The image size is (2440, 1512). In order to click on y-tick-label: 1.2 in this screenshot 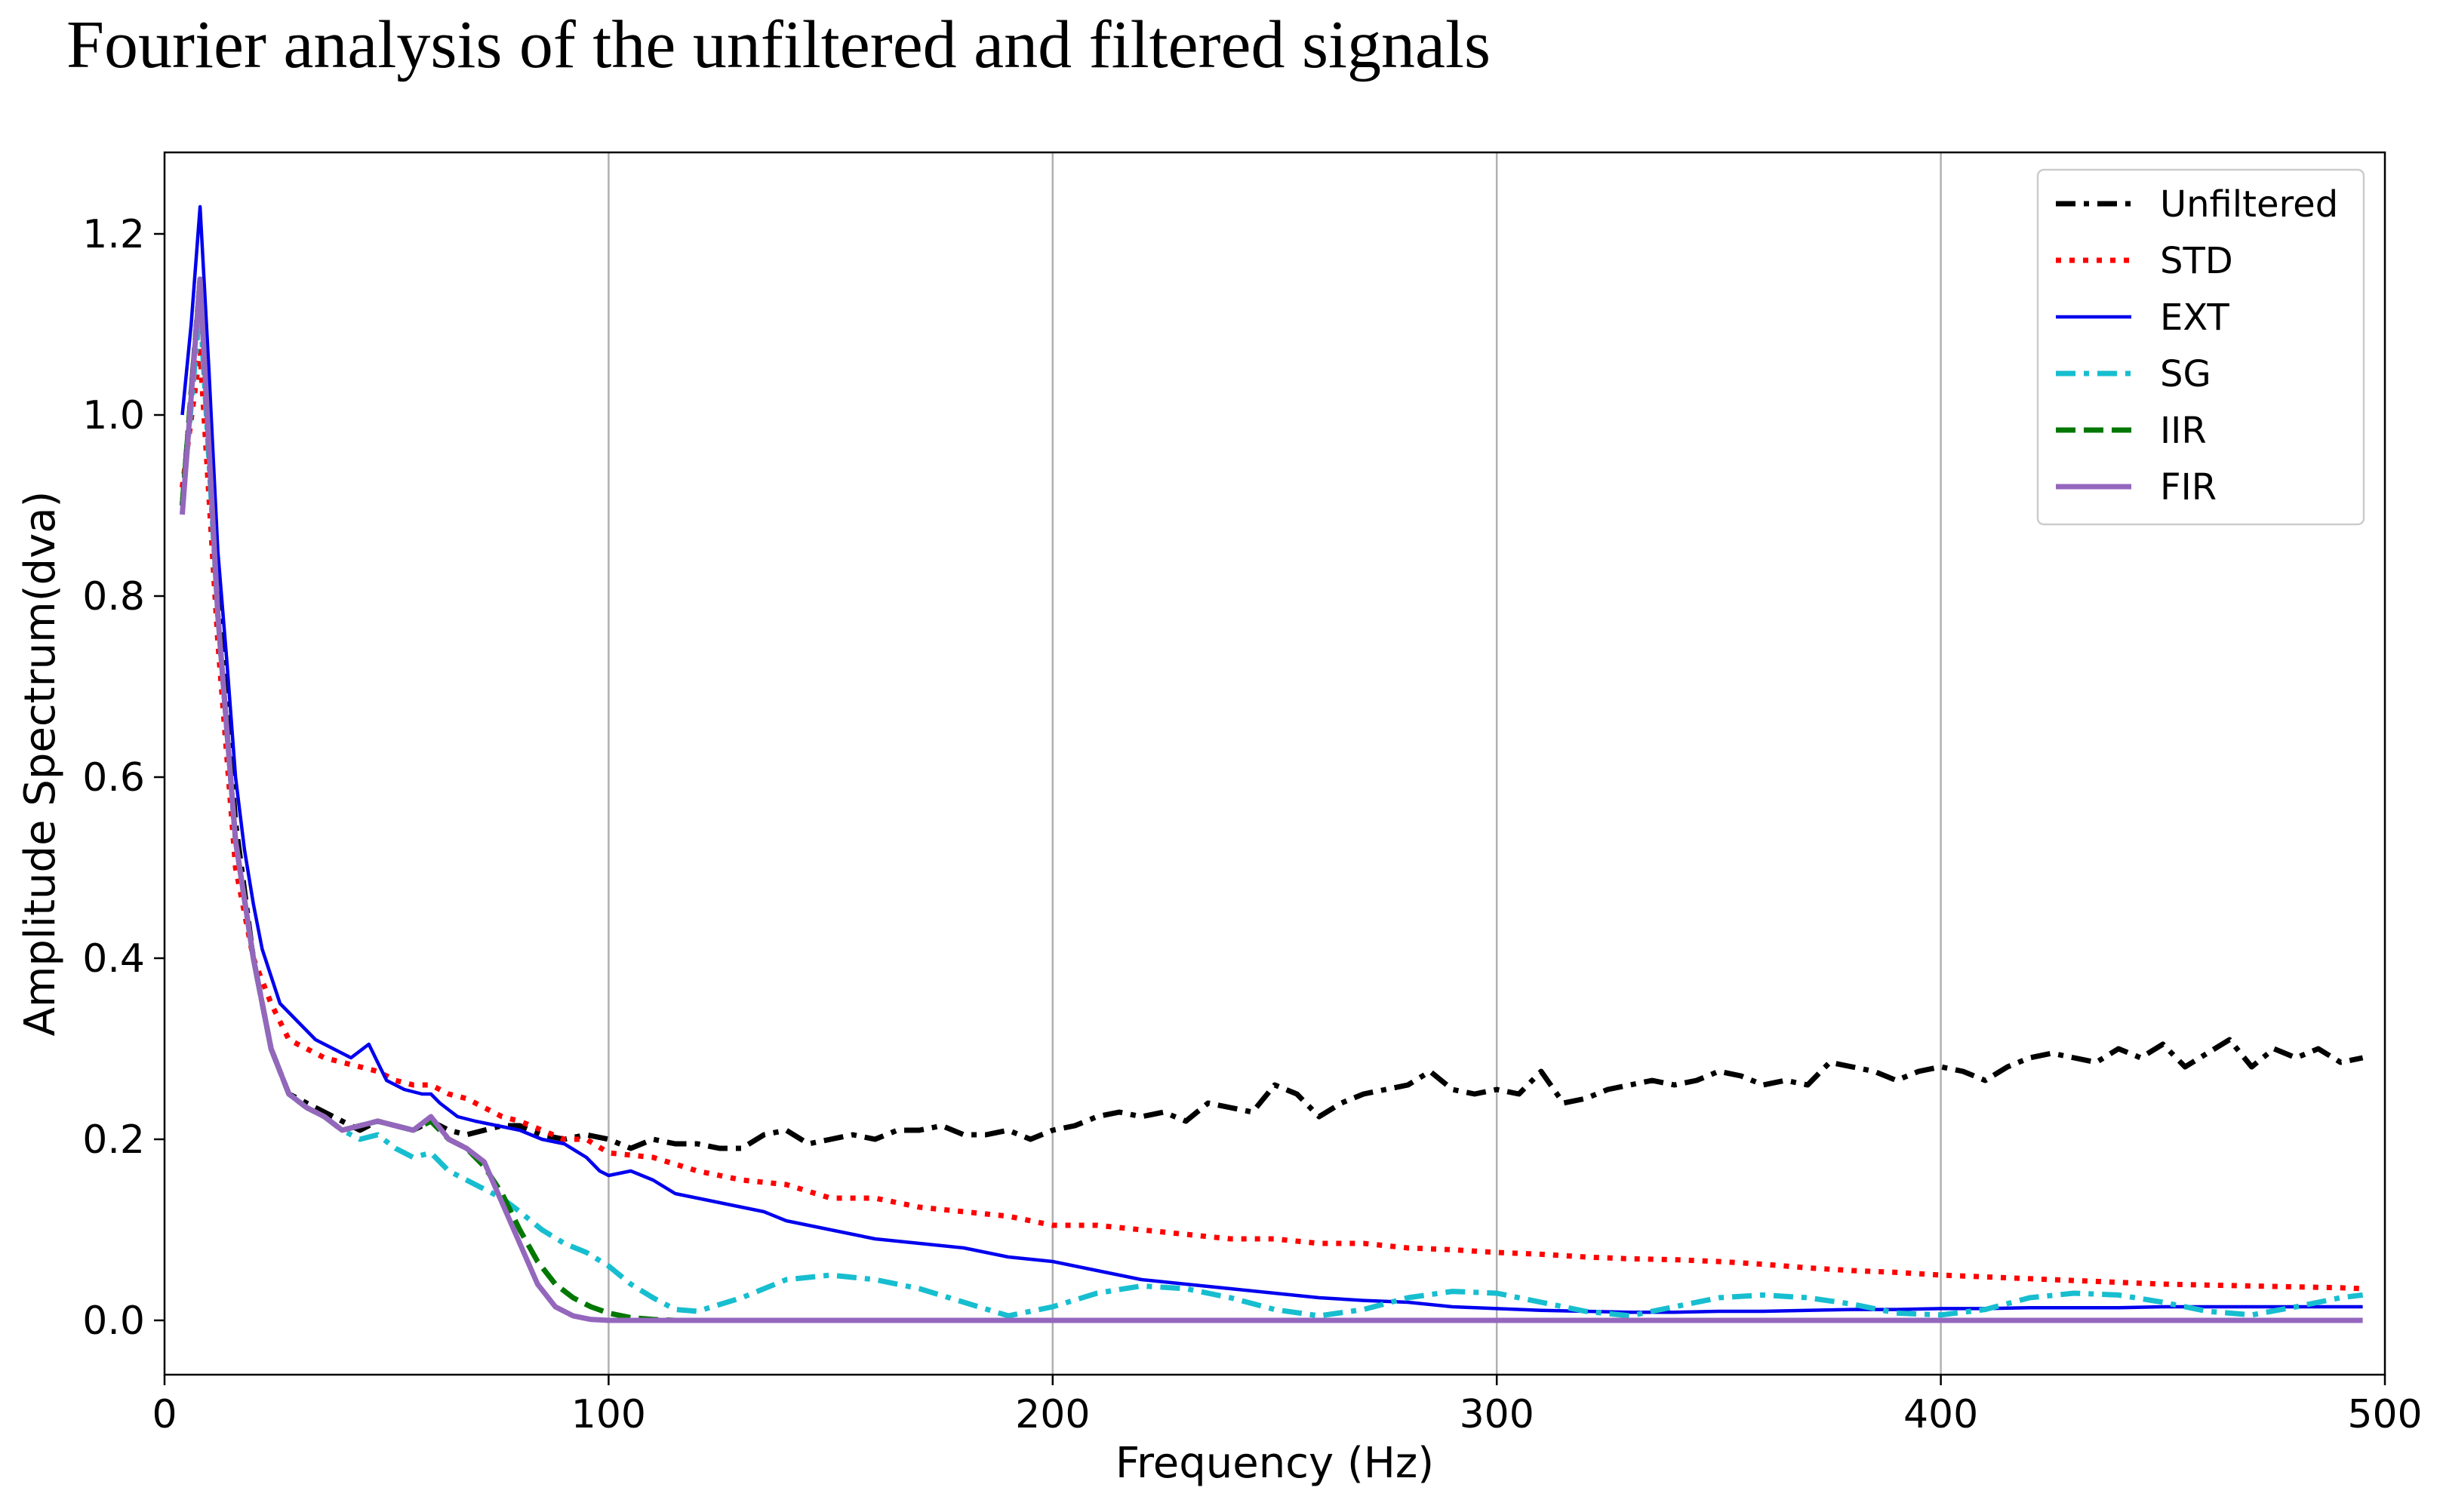, I will do `click(113, 234)`.